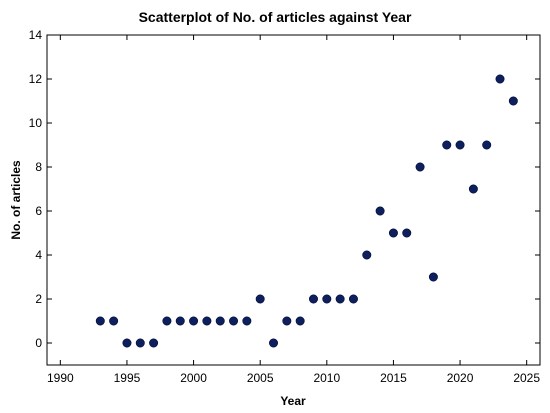 This screenshot has width=550, height=413. Describe the element at coordinates (36, 79) in the screenshot. I see `y-tick-label: 12` at that location.